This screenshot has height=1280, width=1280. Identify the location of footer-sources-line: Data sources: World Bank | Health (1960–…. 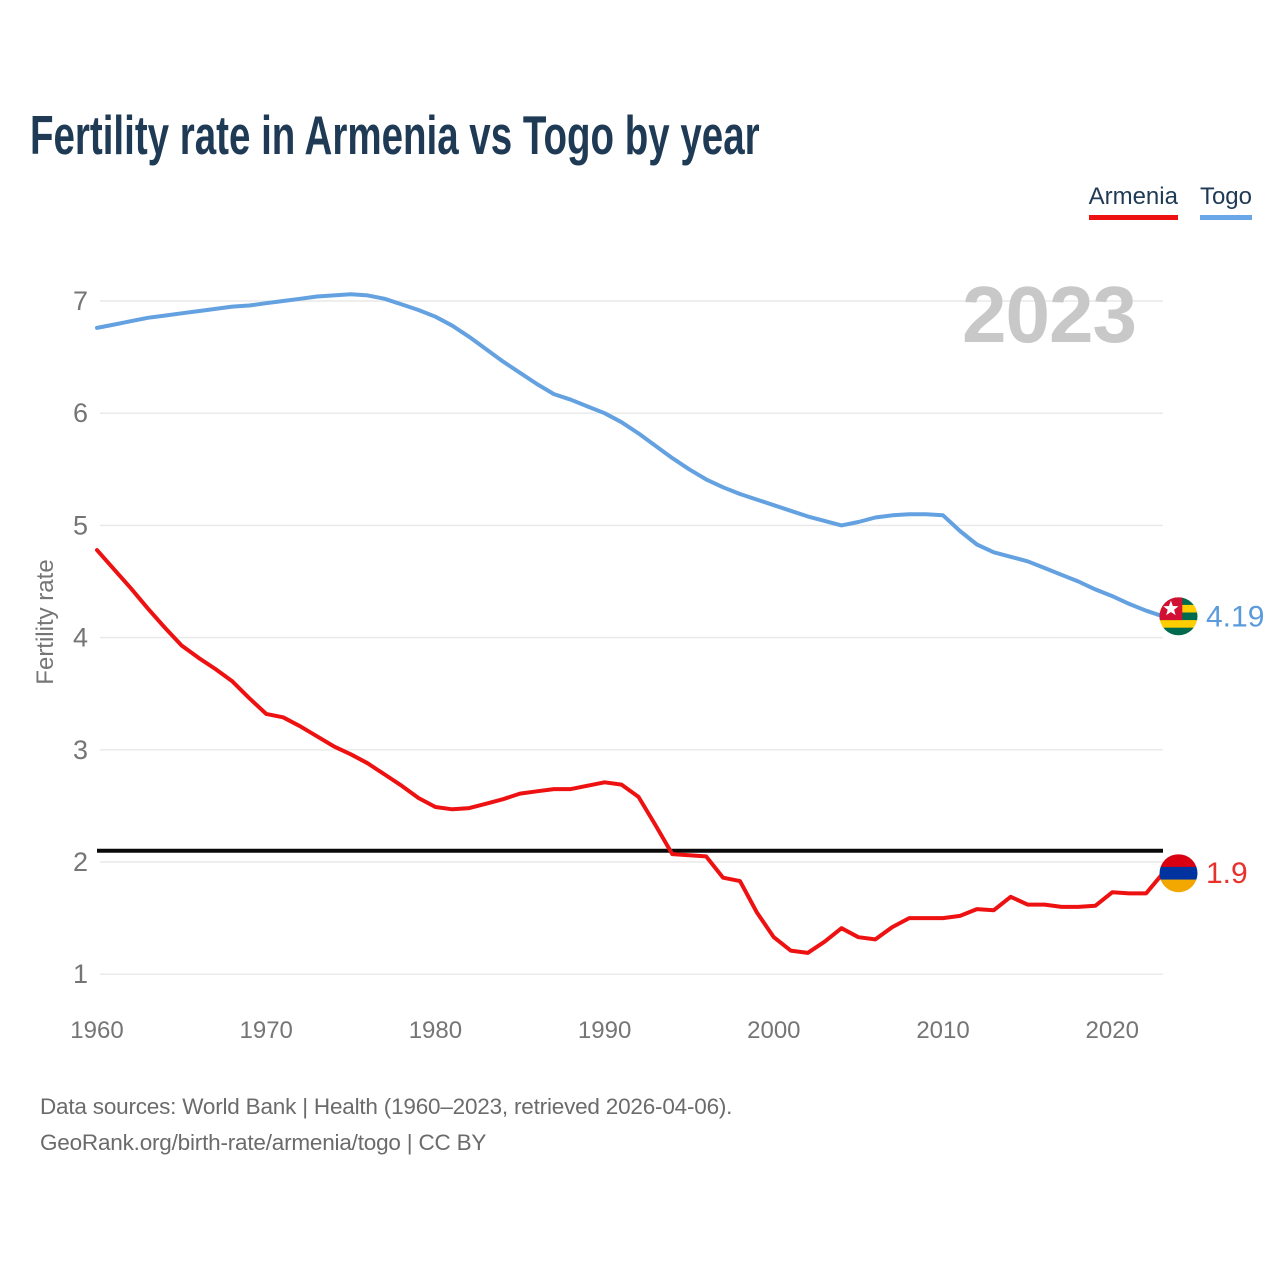
(386, 1106).